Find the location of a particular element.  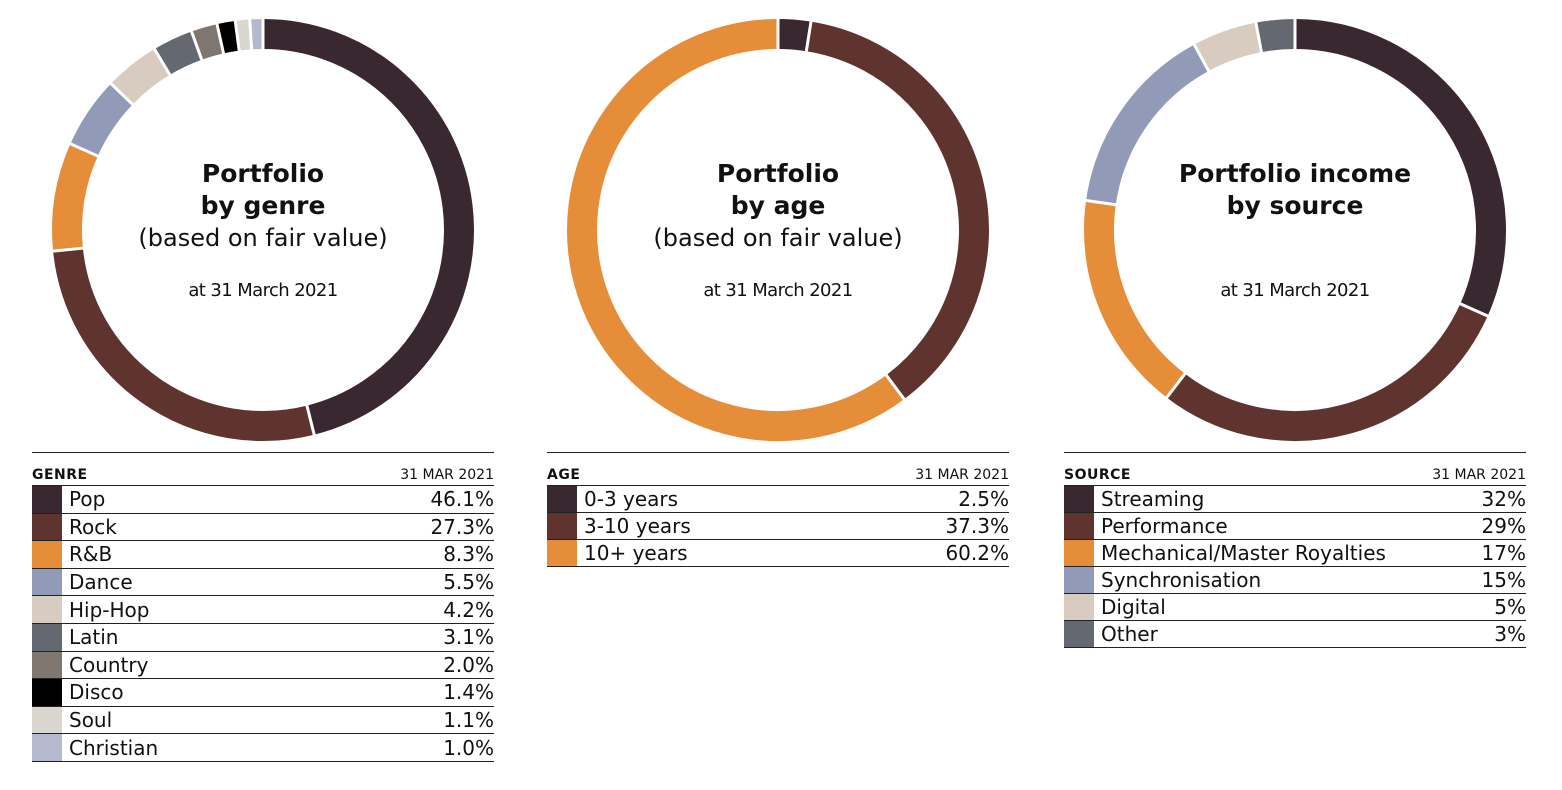

legend-value: 37.3% is located at coordinates (977, 526).